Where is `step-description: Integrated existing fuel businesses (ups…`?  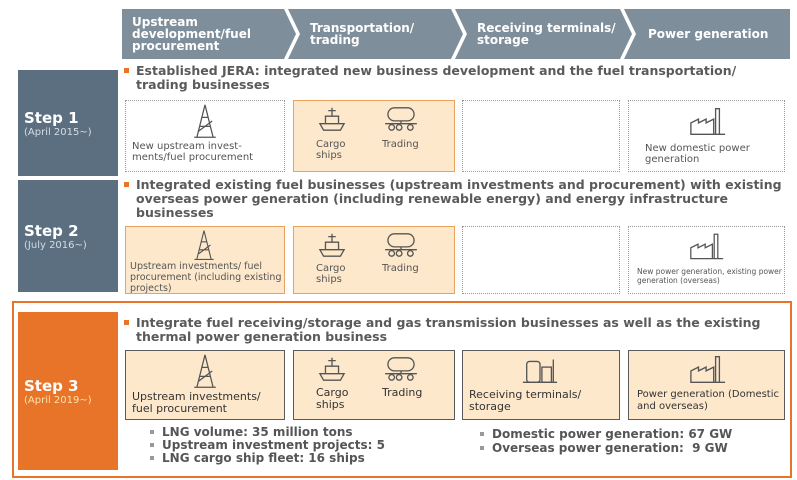
step-description: Integrated existing fuel businesses (ups… is located at coordinates (454, 199).